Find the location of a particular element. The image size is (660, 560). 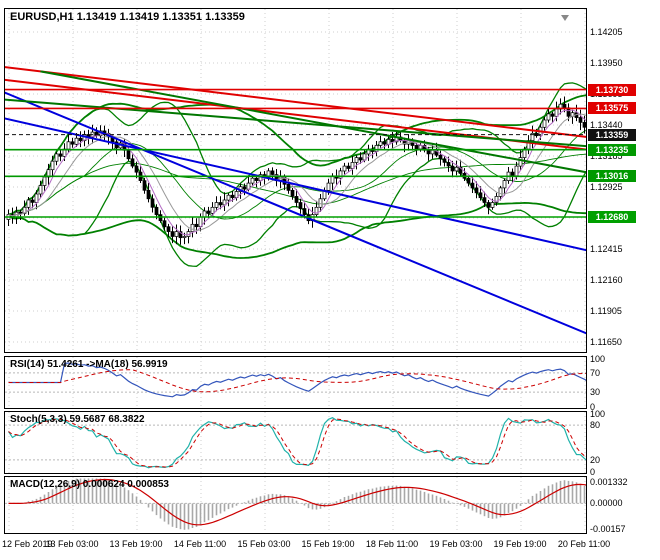

time-axis-label: 15 Feb 19:00 is located at coordinates (328, 544).